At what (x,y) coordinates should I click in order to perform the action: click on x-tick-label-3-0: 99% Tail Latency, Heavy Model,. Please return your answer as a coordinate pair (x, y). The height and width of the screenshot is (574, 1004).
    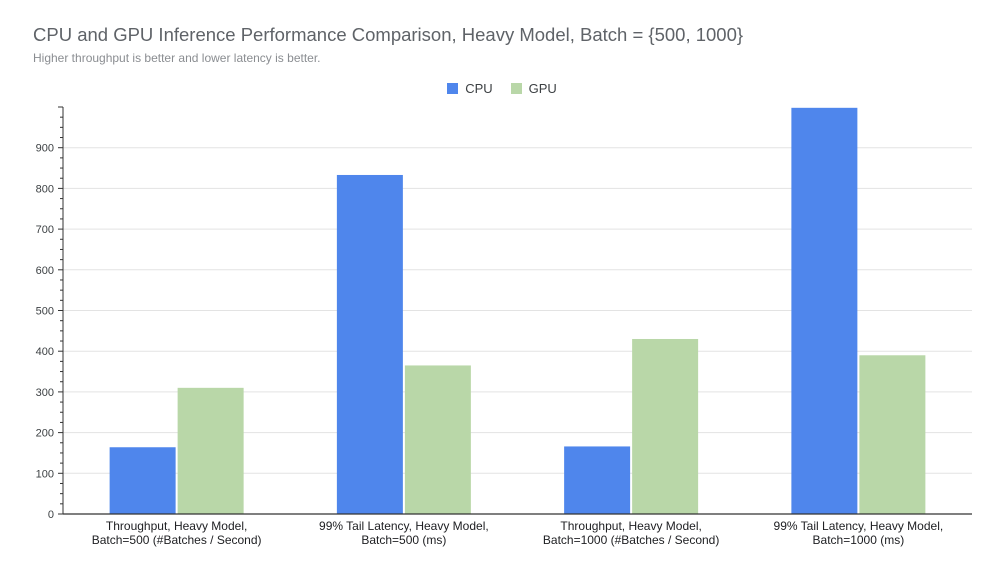
    Looking at the image, I should click on (859, 526).